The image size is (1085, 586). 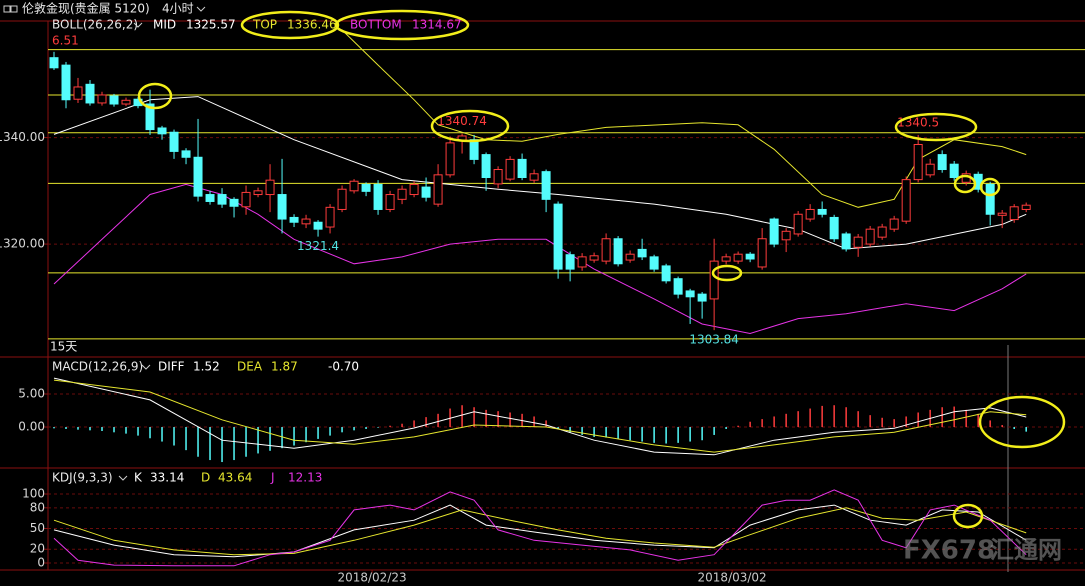 What do you see at coordinates (205, 478) in the screenshot?
I see `readout-name: D` at bounding box center [205, 478].